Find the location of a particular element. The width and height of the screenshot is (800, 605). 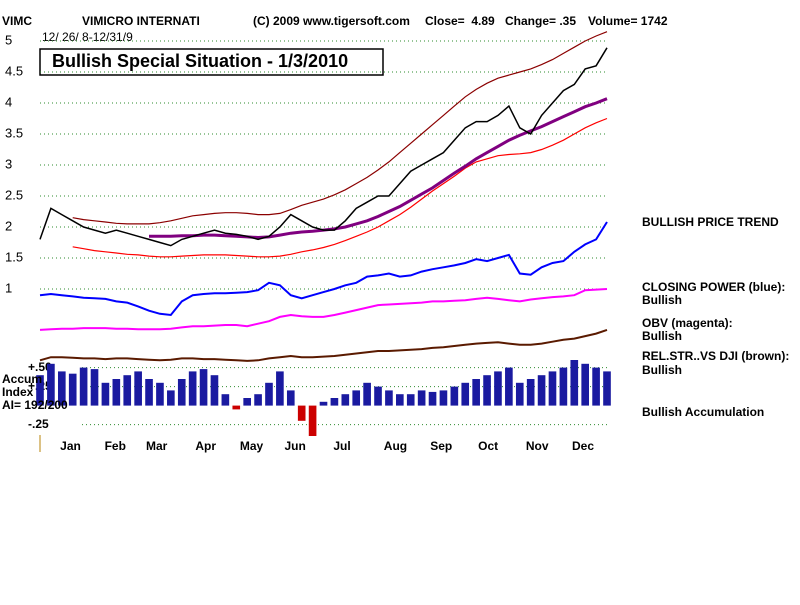

date-range: 12/ 26/ 8-12/31/9 is located at coordinates (87, 37).